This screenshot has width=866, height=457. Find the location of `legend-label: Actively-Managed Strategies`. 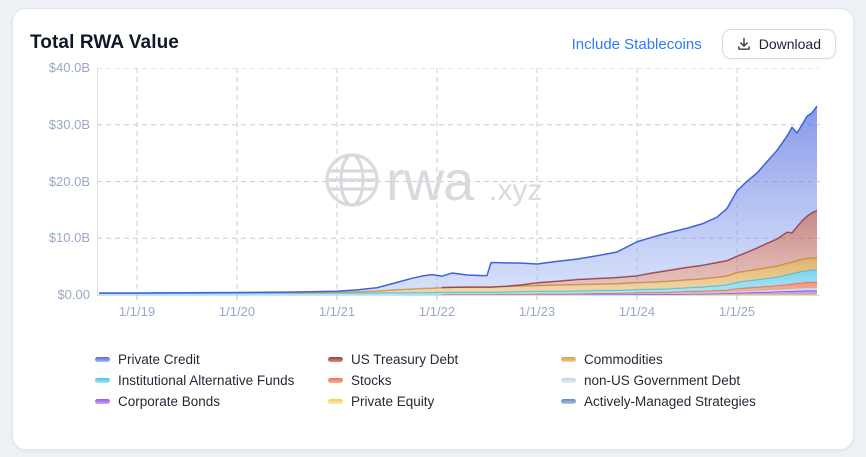

legend-label: Actively-Managed Strategies is located at coordinates (670, 401).